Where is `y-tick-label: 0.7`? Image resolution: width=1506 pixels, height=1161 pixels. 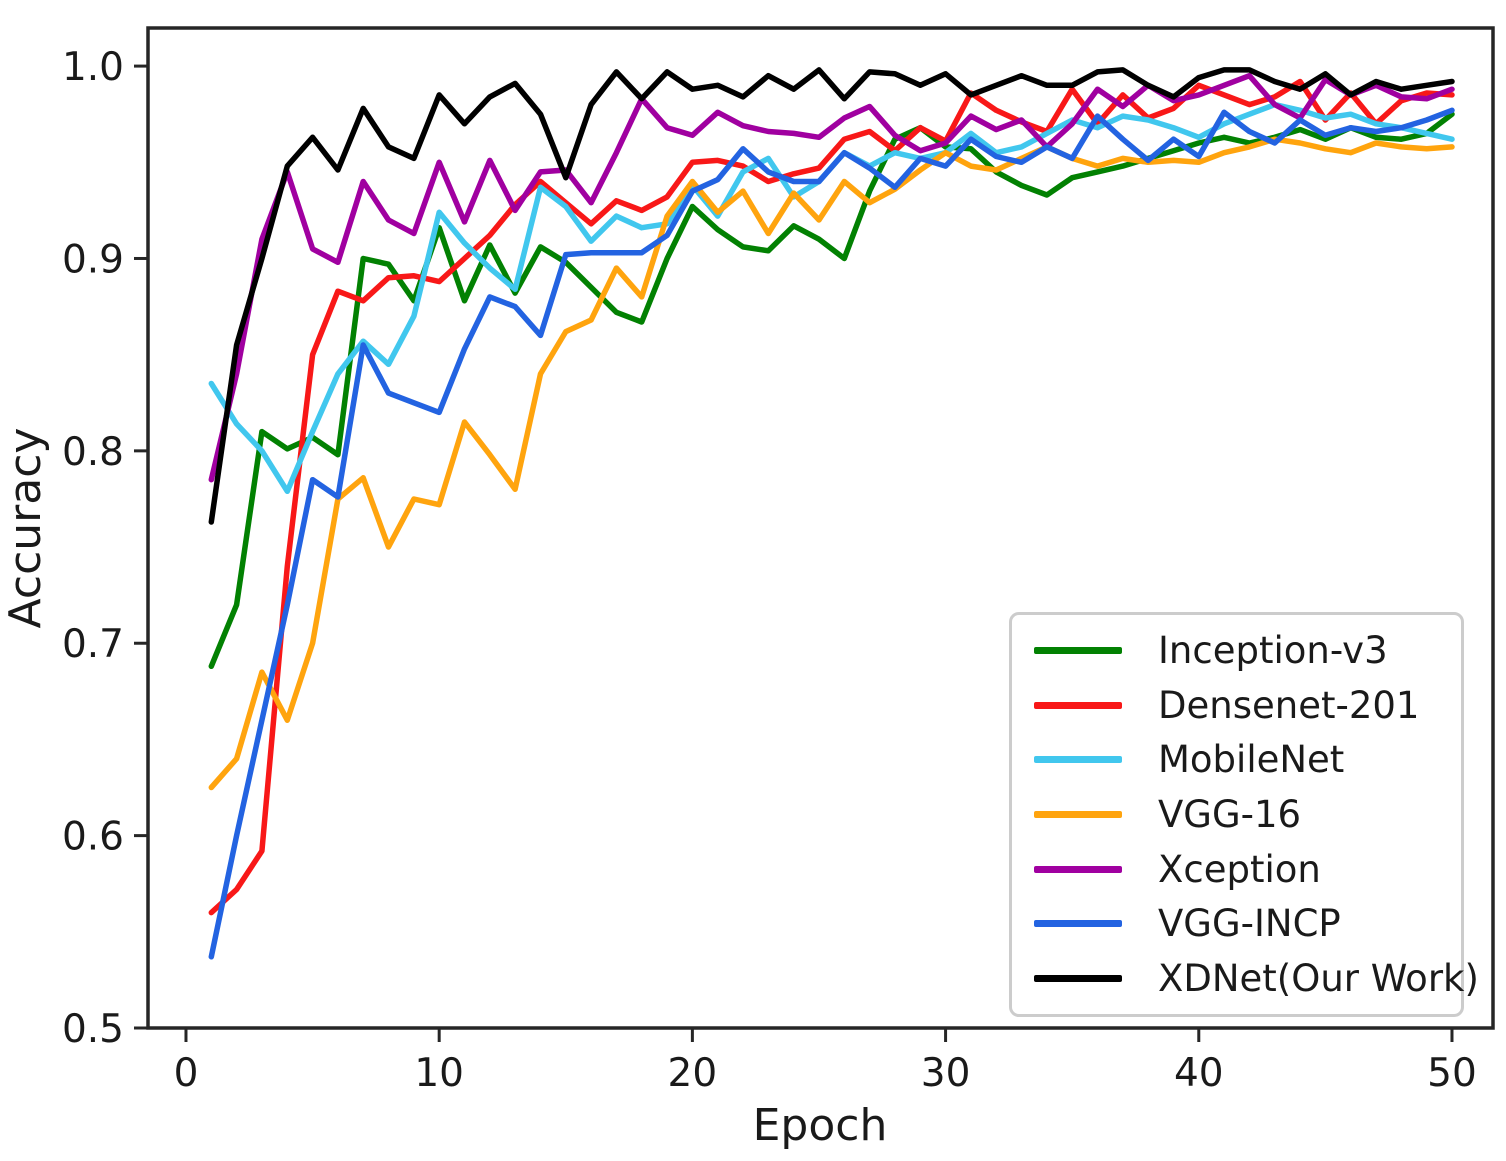 y-tick-label: 0.7 is located at coordinates (93, 644).